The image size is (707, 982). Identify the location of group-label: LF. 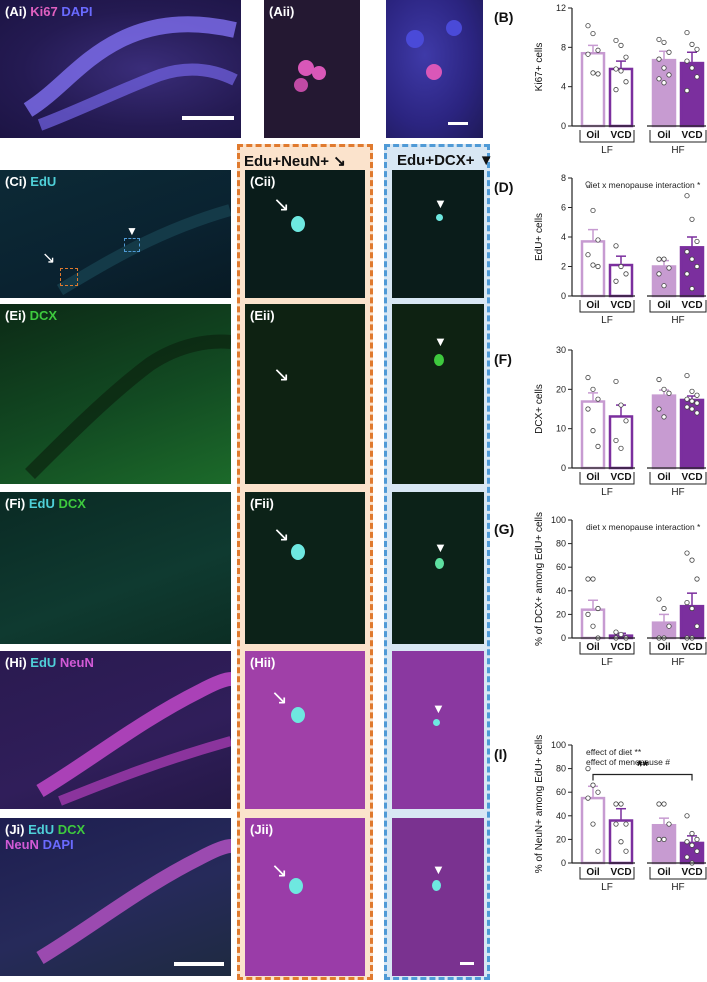
(607, 492).